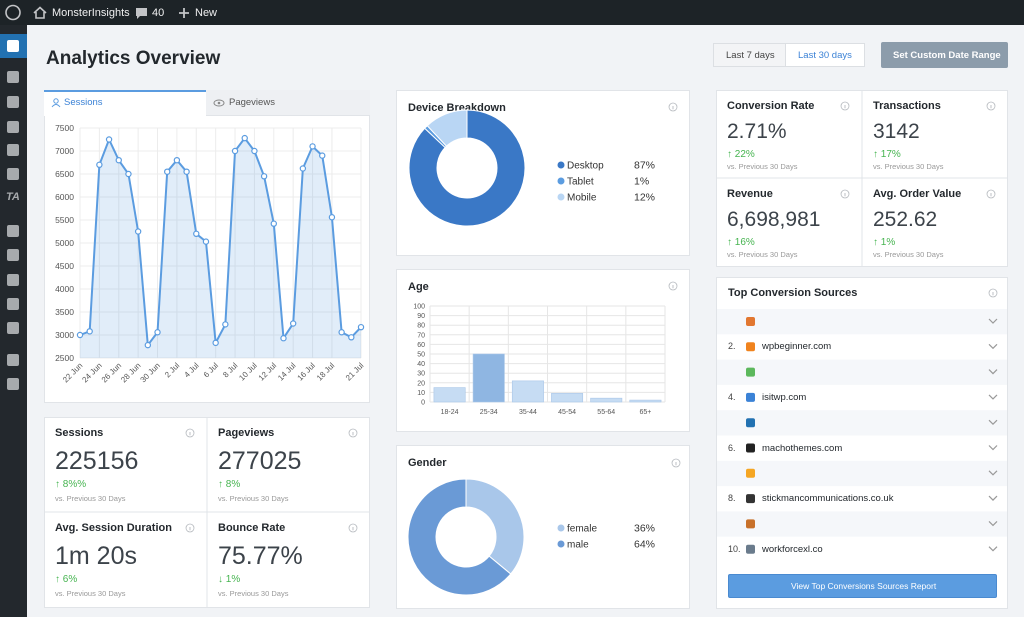 This screenshot has height=617, width=1024. I want to click on range-7-label: Last 7 days, so click(750, 55).